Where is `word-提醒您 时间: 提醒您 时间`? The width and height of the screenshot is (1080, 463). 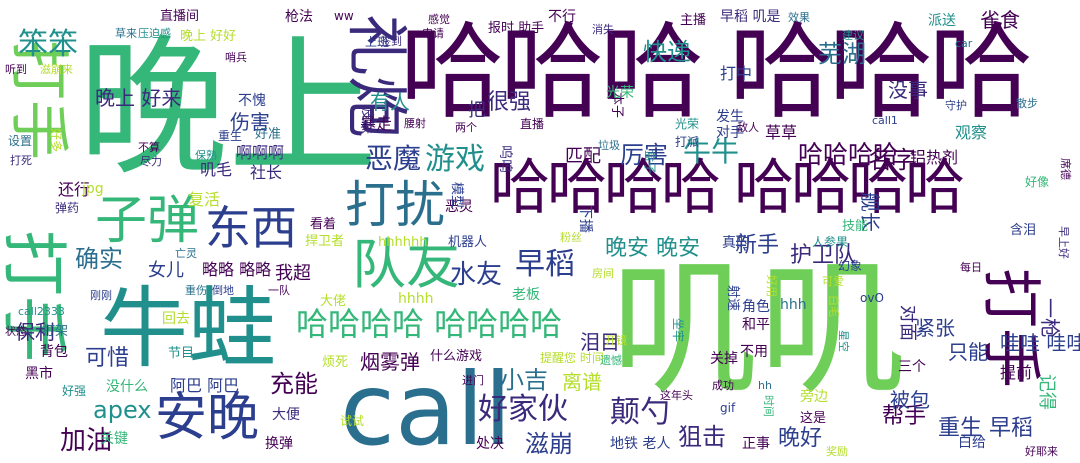
word-提醒您 时间: 提醒您 时间 is located at coordinates (572, 358).